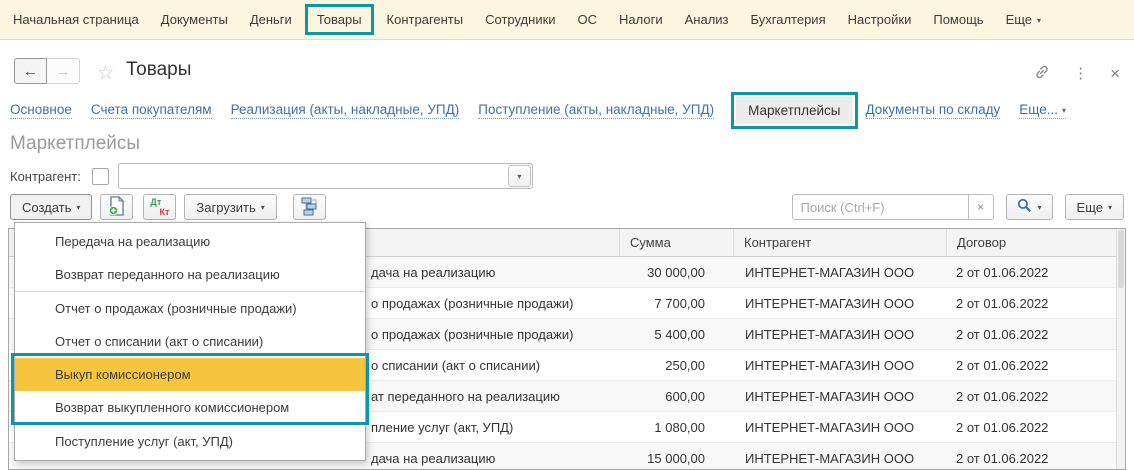 Image resolution: width=1134 pixels, height=470 pixels. I want to click on tab-main: Основное, so click(41, 110).